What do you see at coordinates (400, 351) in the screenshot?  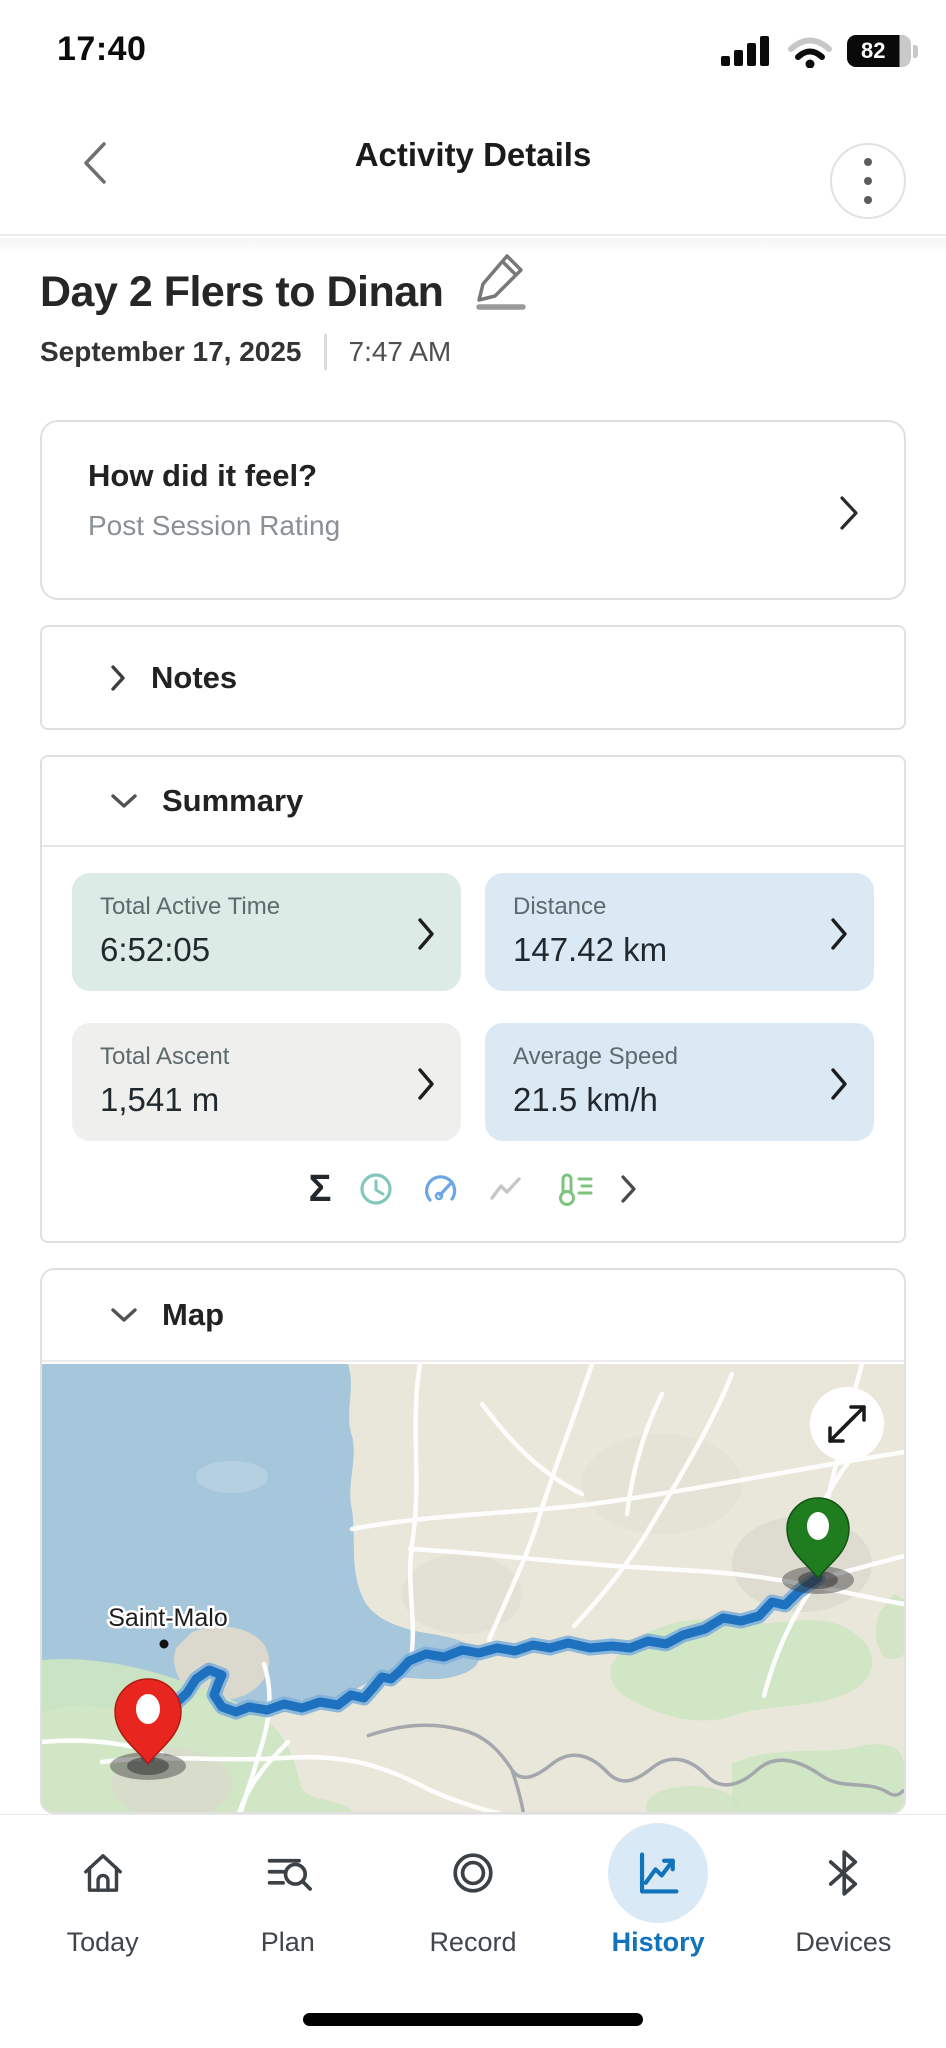 I see `activity-start-time: 7:47 AM` at bounding box center [400, 351].